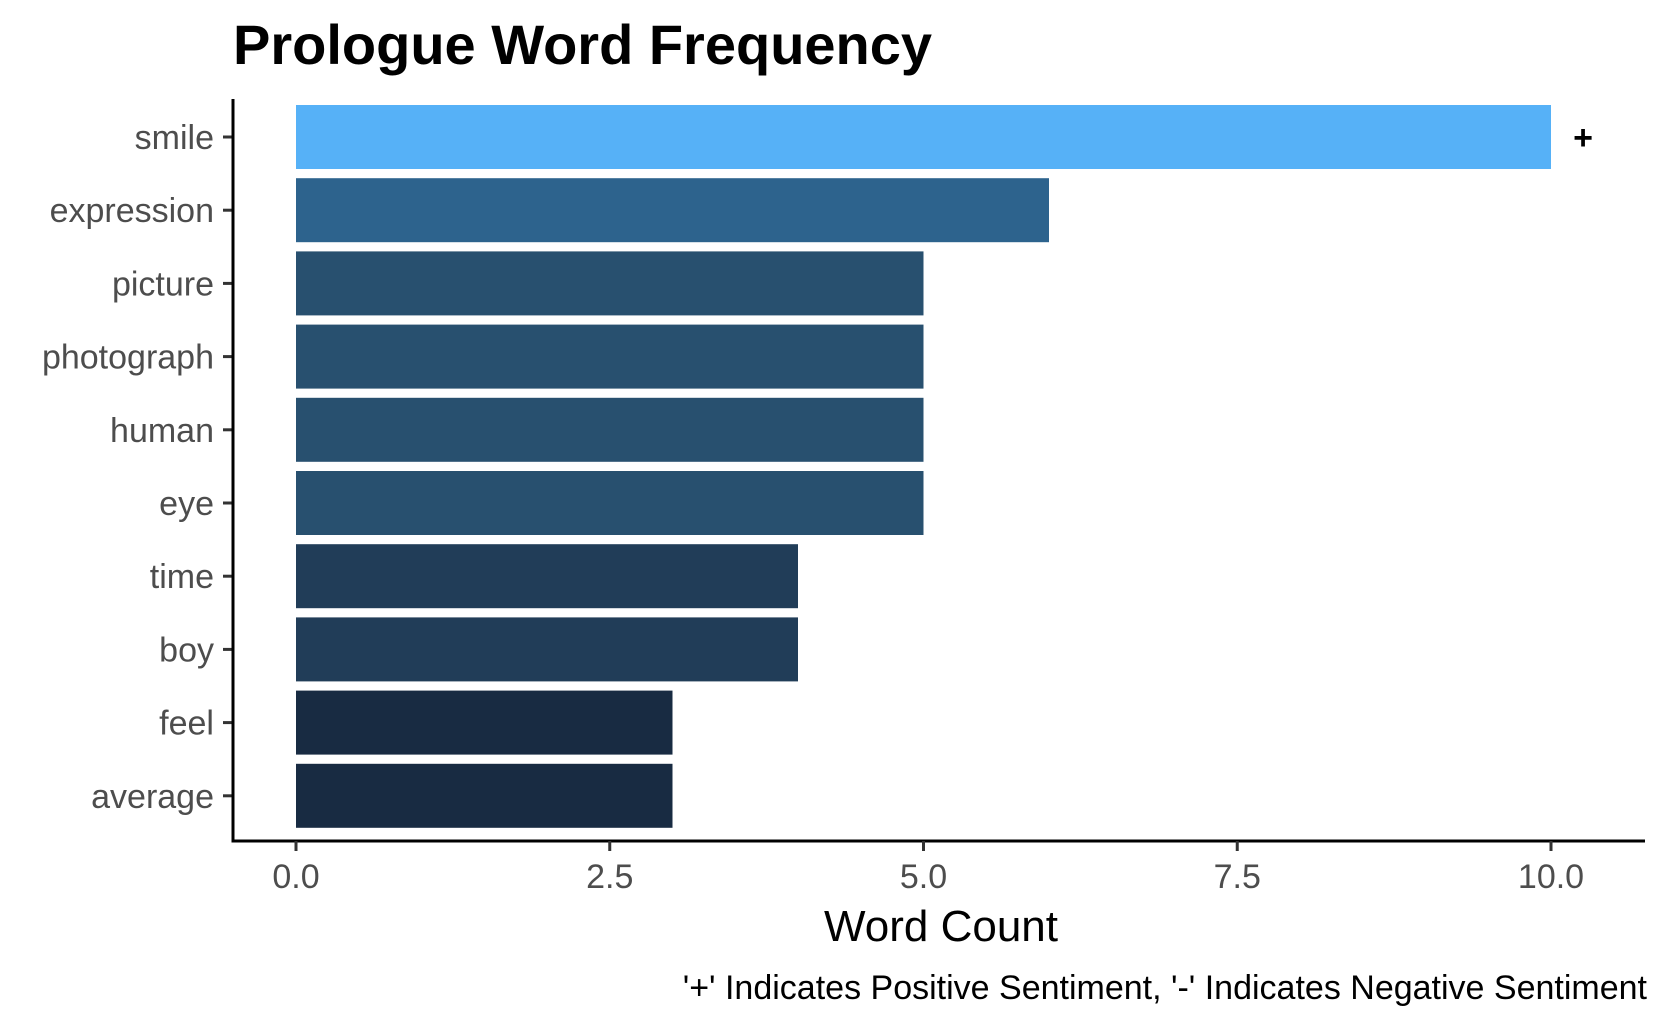 The height and width of the screenshot is (1026, 1662). I want to click on bar-feel, so click(484, 722).